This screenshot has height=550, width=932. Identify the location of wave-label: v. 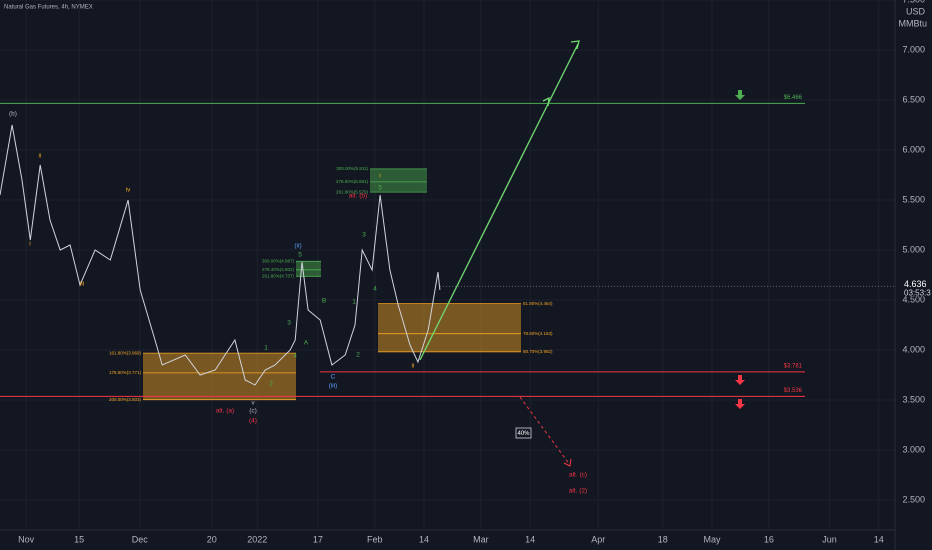
(253, 403).